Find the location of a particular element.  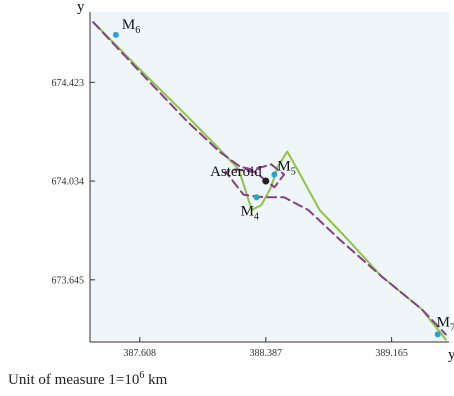

y-axis-label: y is located at coordinates (81, 7).